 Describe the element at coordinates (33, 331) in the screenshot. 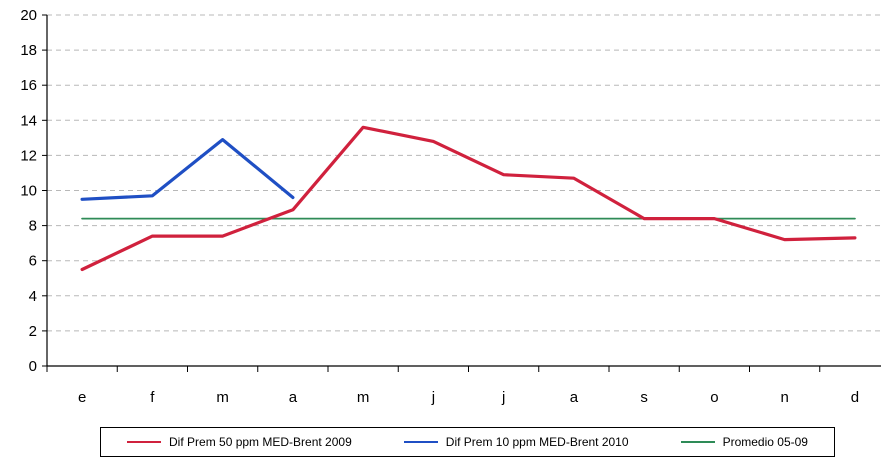

I see `y-tick-label-1: 2` at that location.